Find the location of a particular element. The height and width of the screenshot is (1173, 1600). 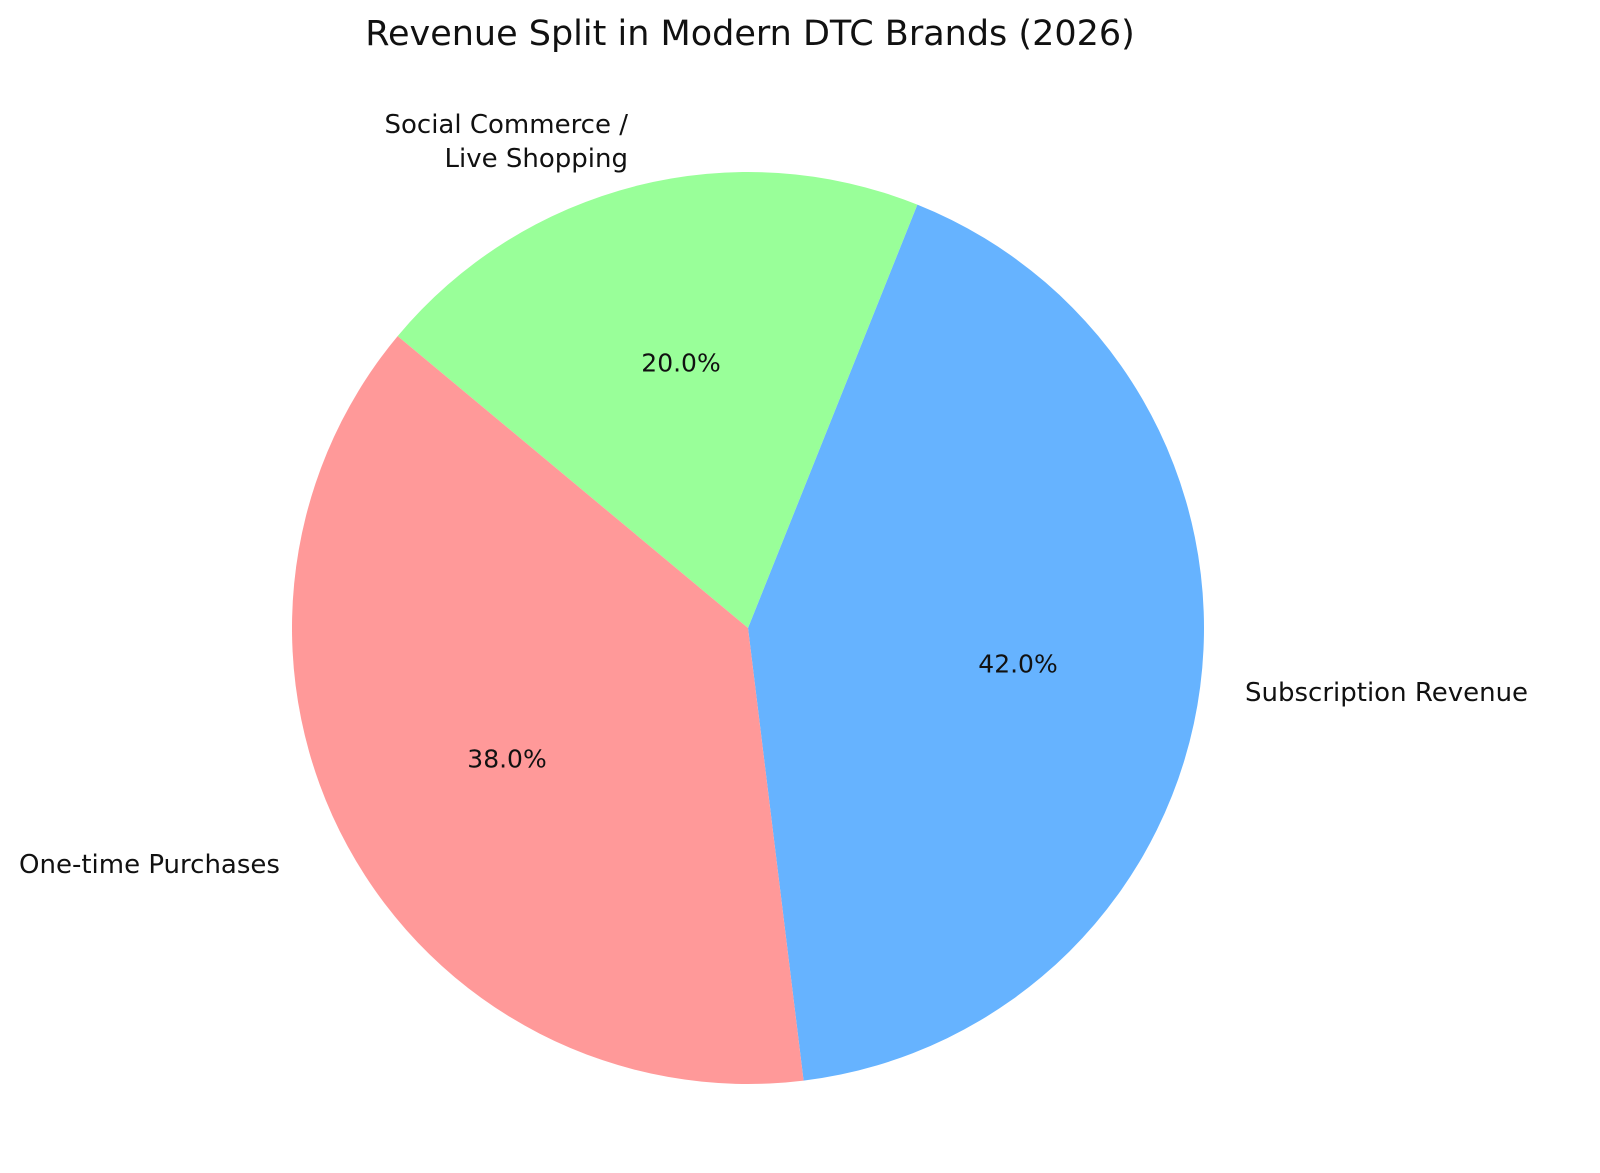

pct-one-time-purchases: 38.0% is located at coordinates (507, 759).